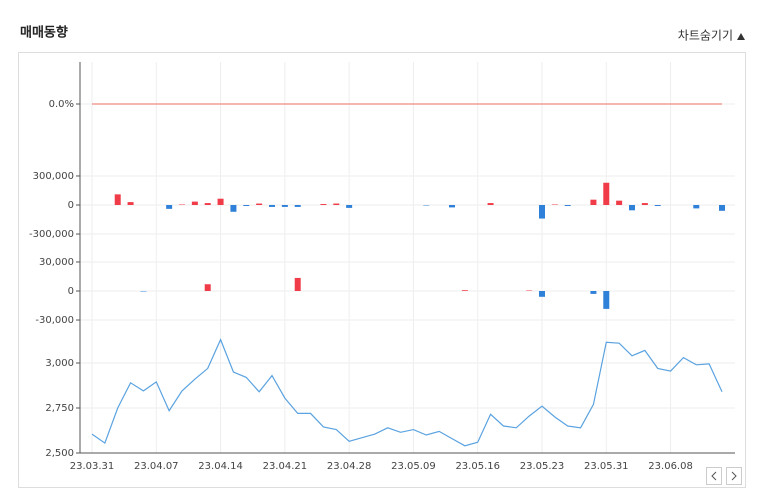 The height and width of the screenshot is (503, 759). Describe the element at coordinates (714, 476) in the screenshot. I see `prev-button` at that location.